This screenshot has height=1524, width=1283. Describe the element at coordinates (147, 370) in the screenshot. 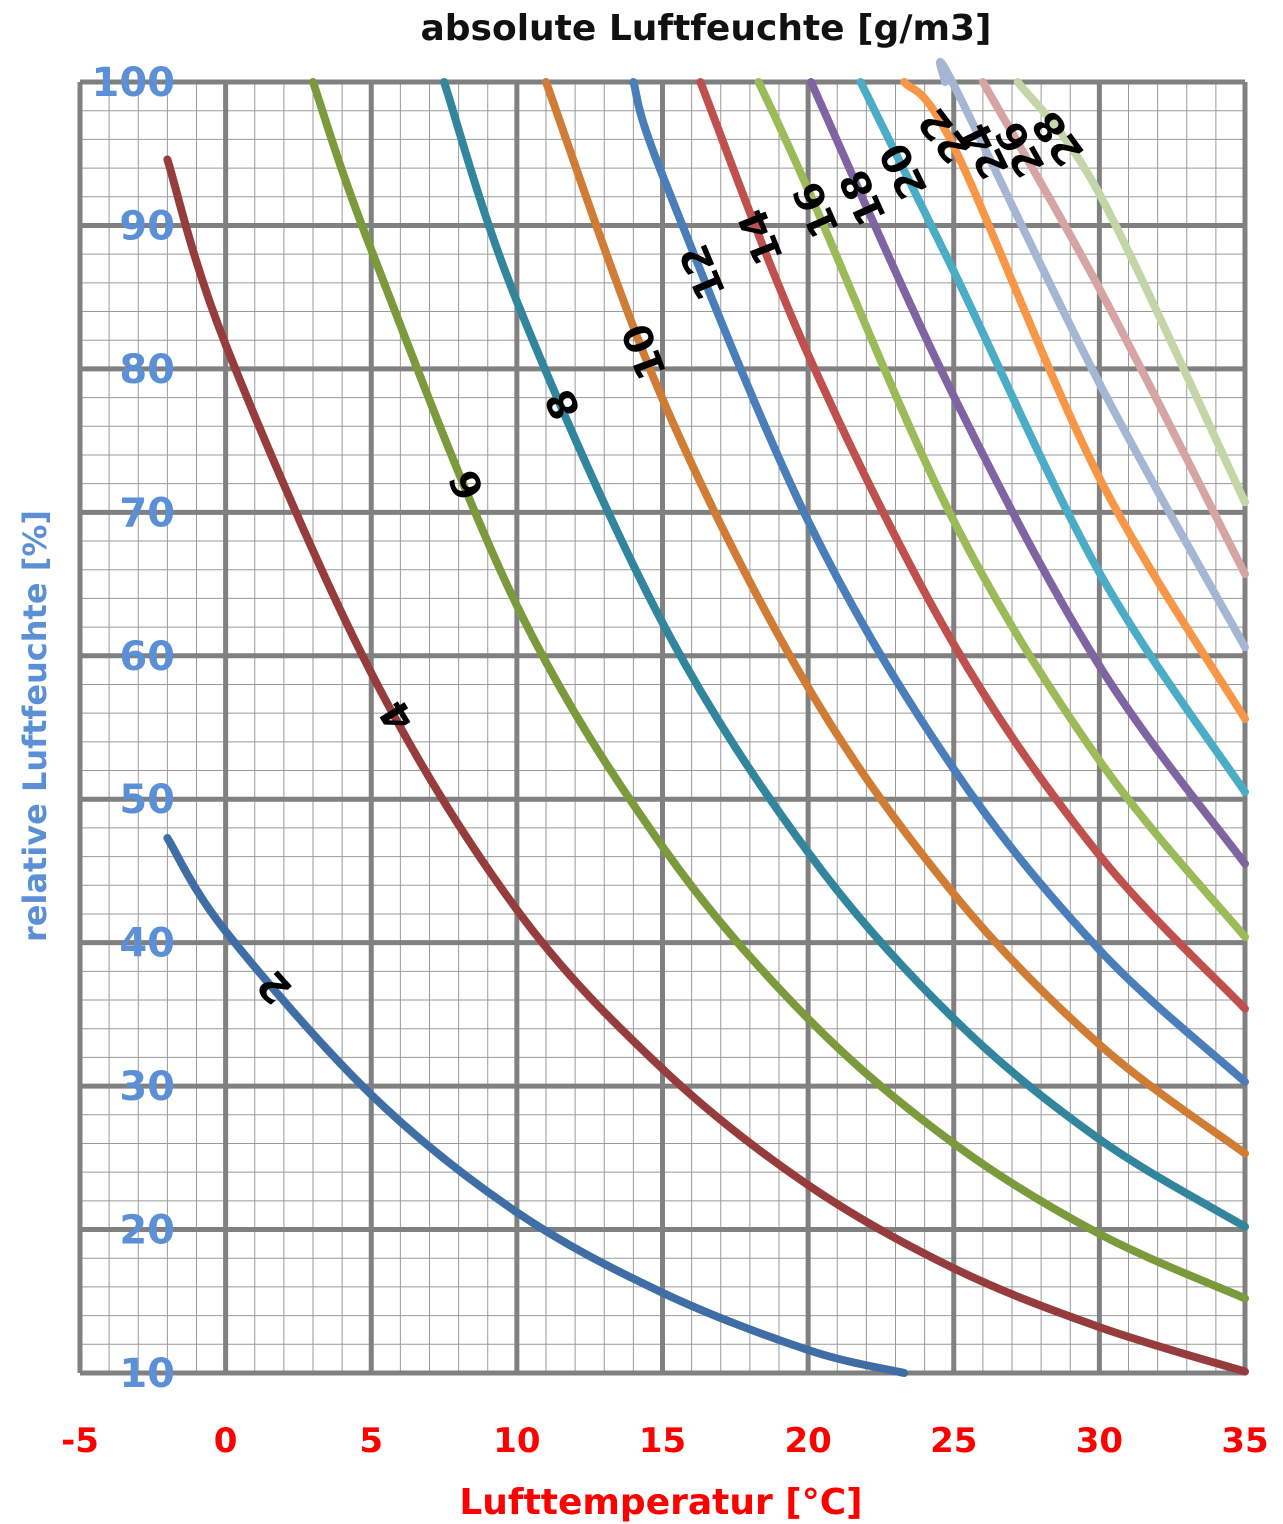

I see `y-tick-label: 80` at that location.